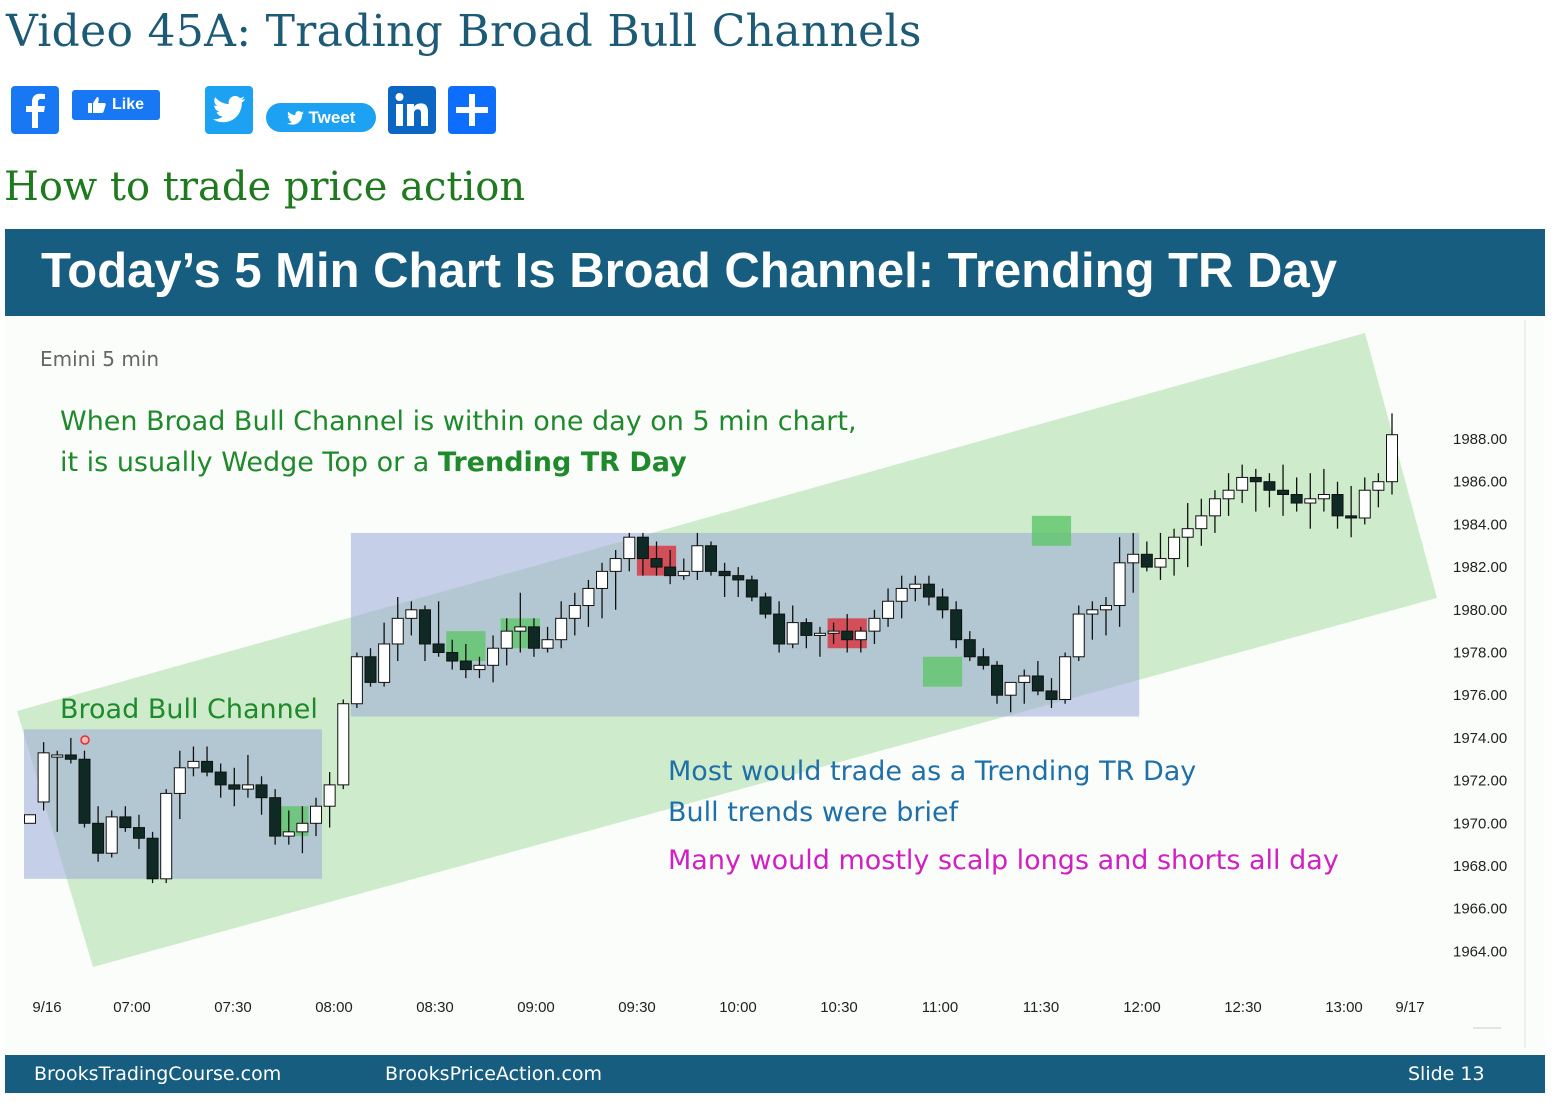 The image size is (1558, 1106). What do you see at coordinates (942, 671) in the screenshot?
I see `buy-signal-box` at bounding box center [942, 671].